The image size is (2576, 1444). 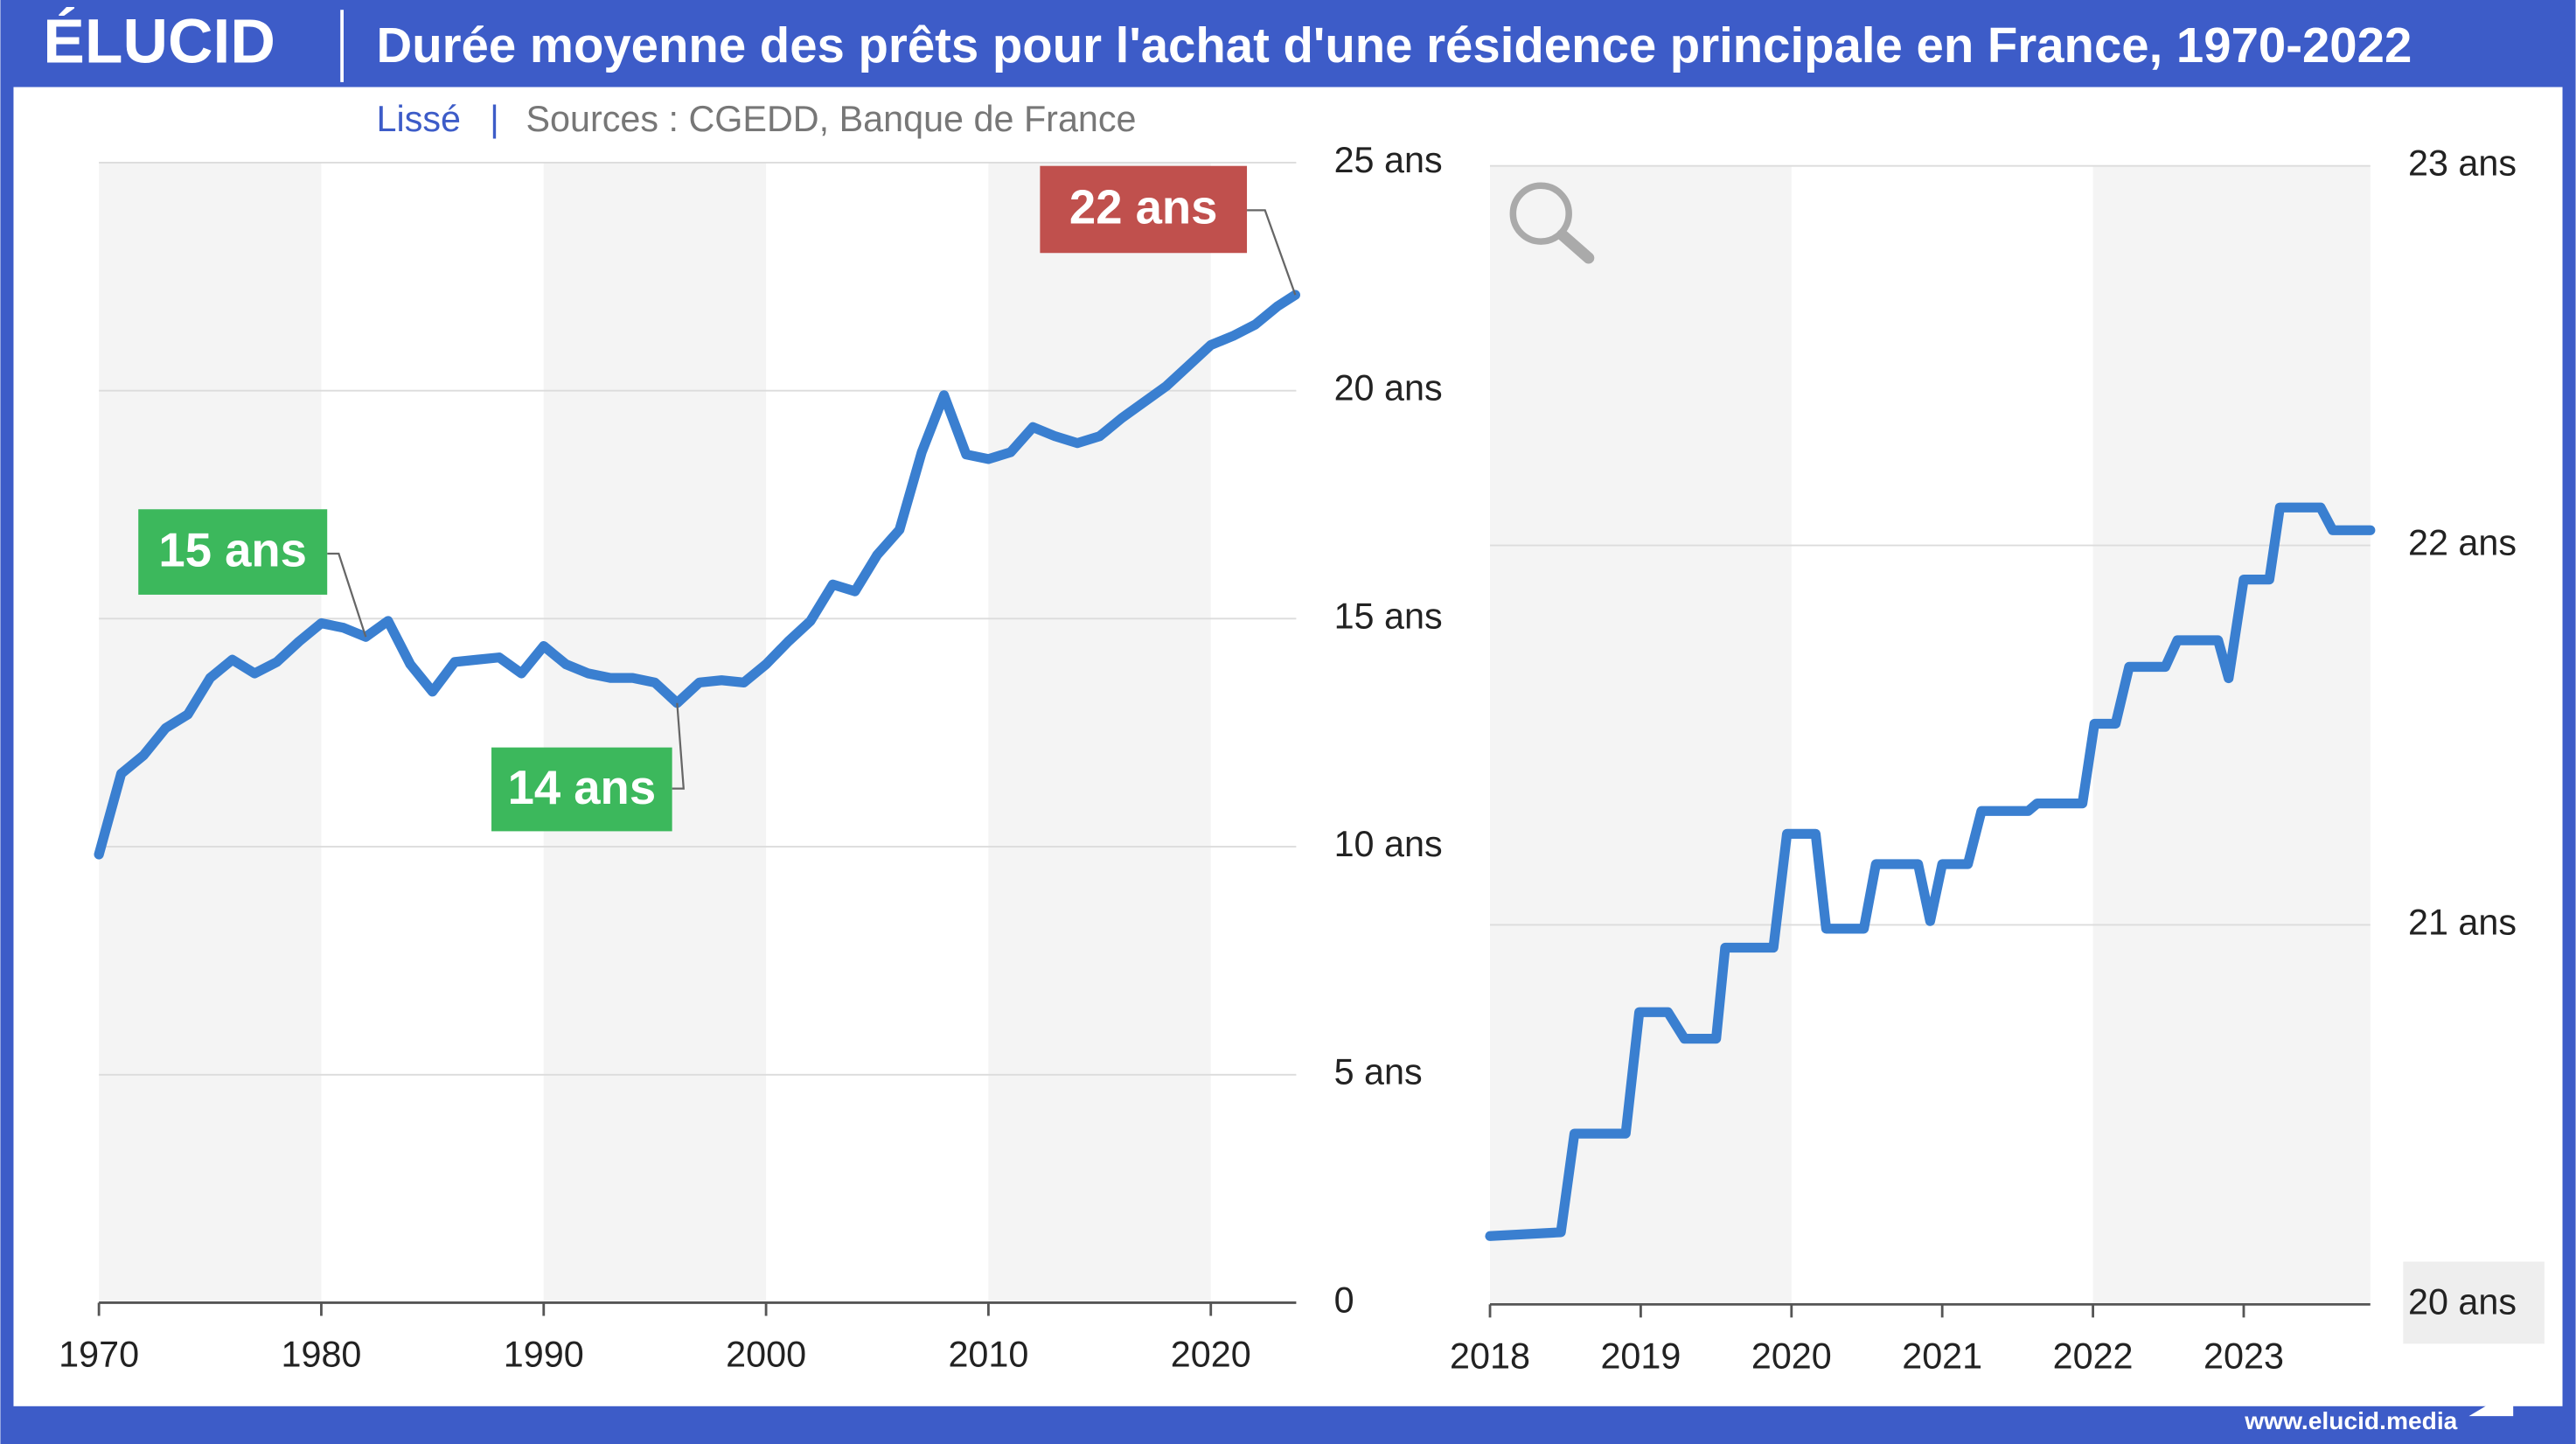 What do you see at coordinates (766, 1354) in the screenshot?
I see `x-tick-label: 2000` at bounding box center [766, 1354].